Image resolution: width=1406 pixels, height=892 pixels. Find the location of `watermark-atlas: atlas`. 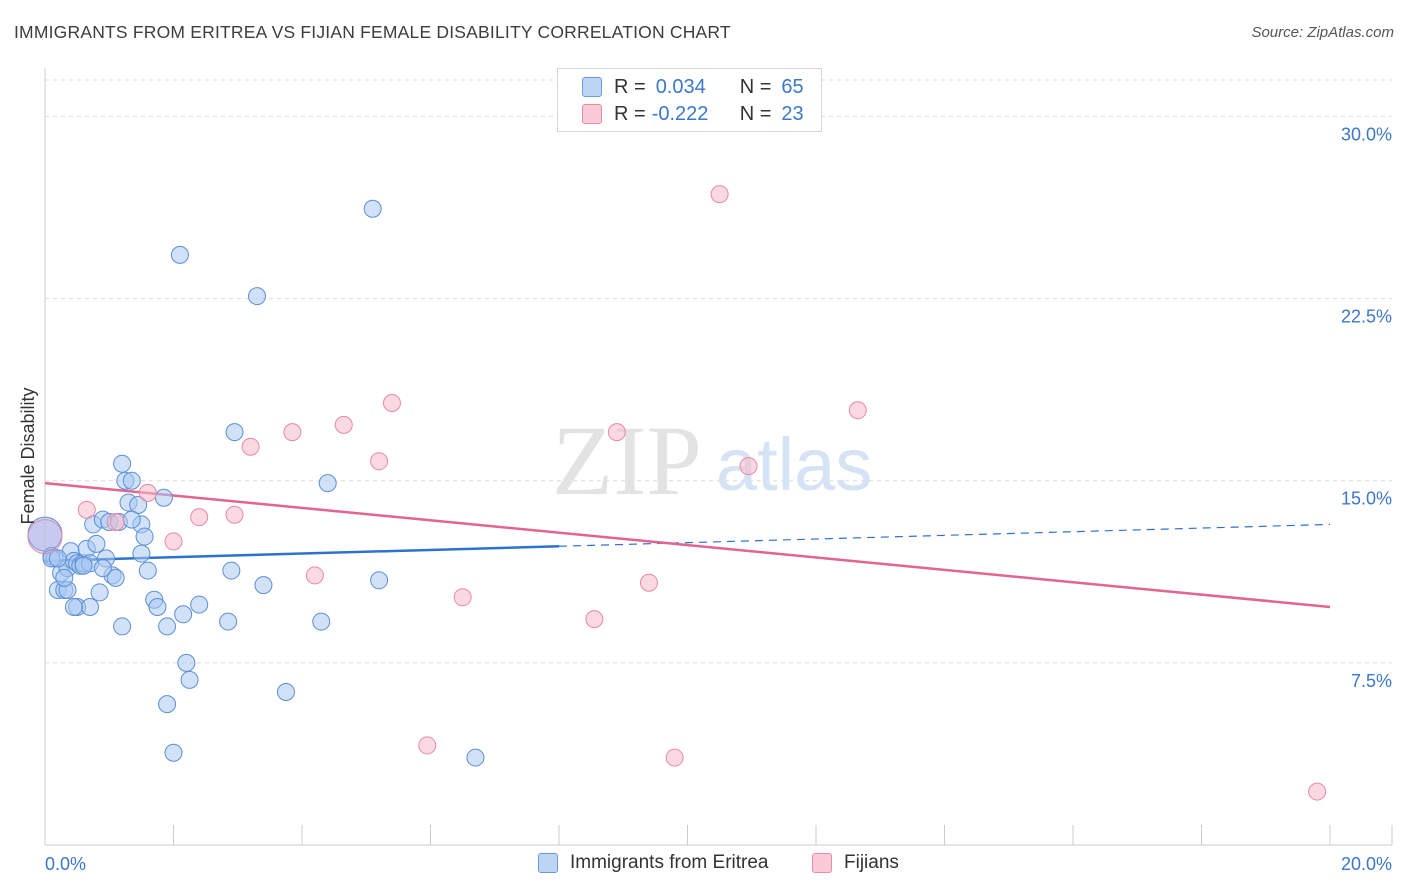

watermark-atlas: atlas is located at coordinates (794, 464).